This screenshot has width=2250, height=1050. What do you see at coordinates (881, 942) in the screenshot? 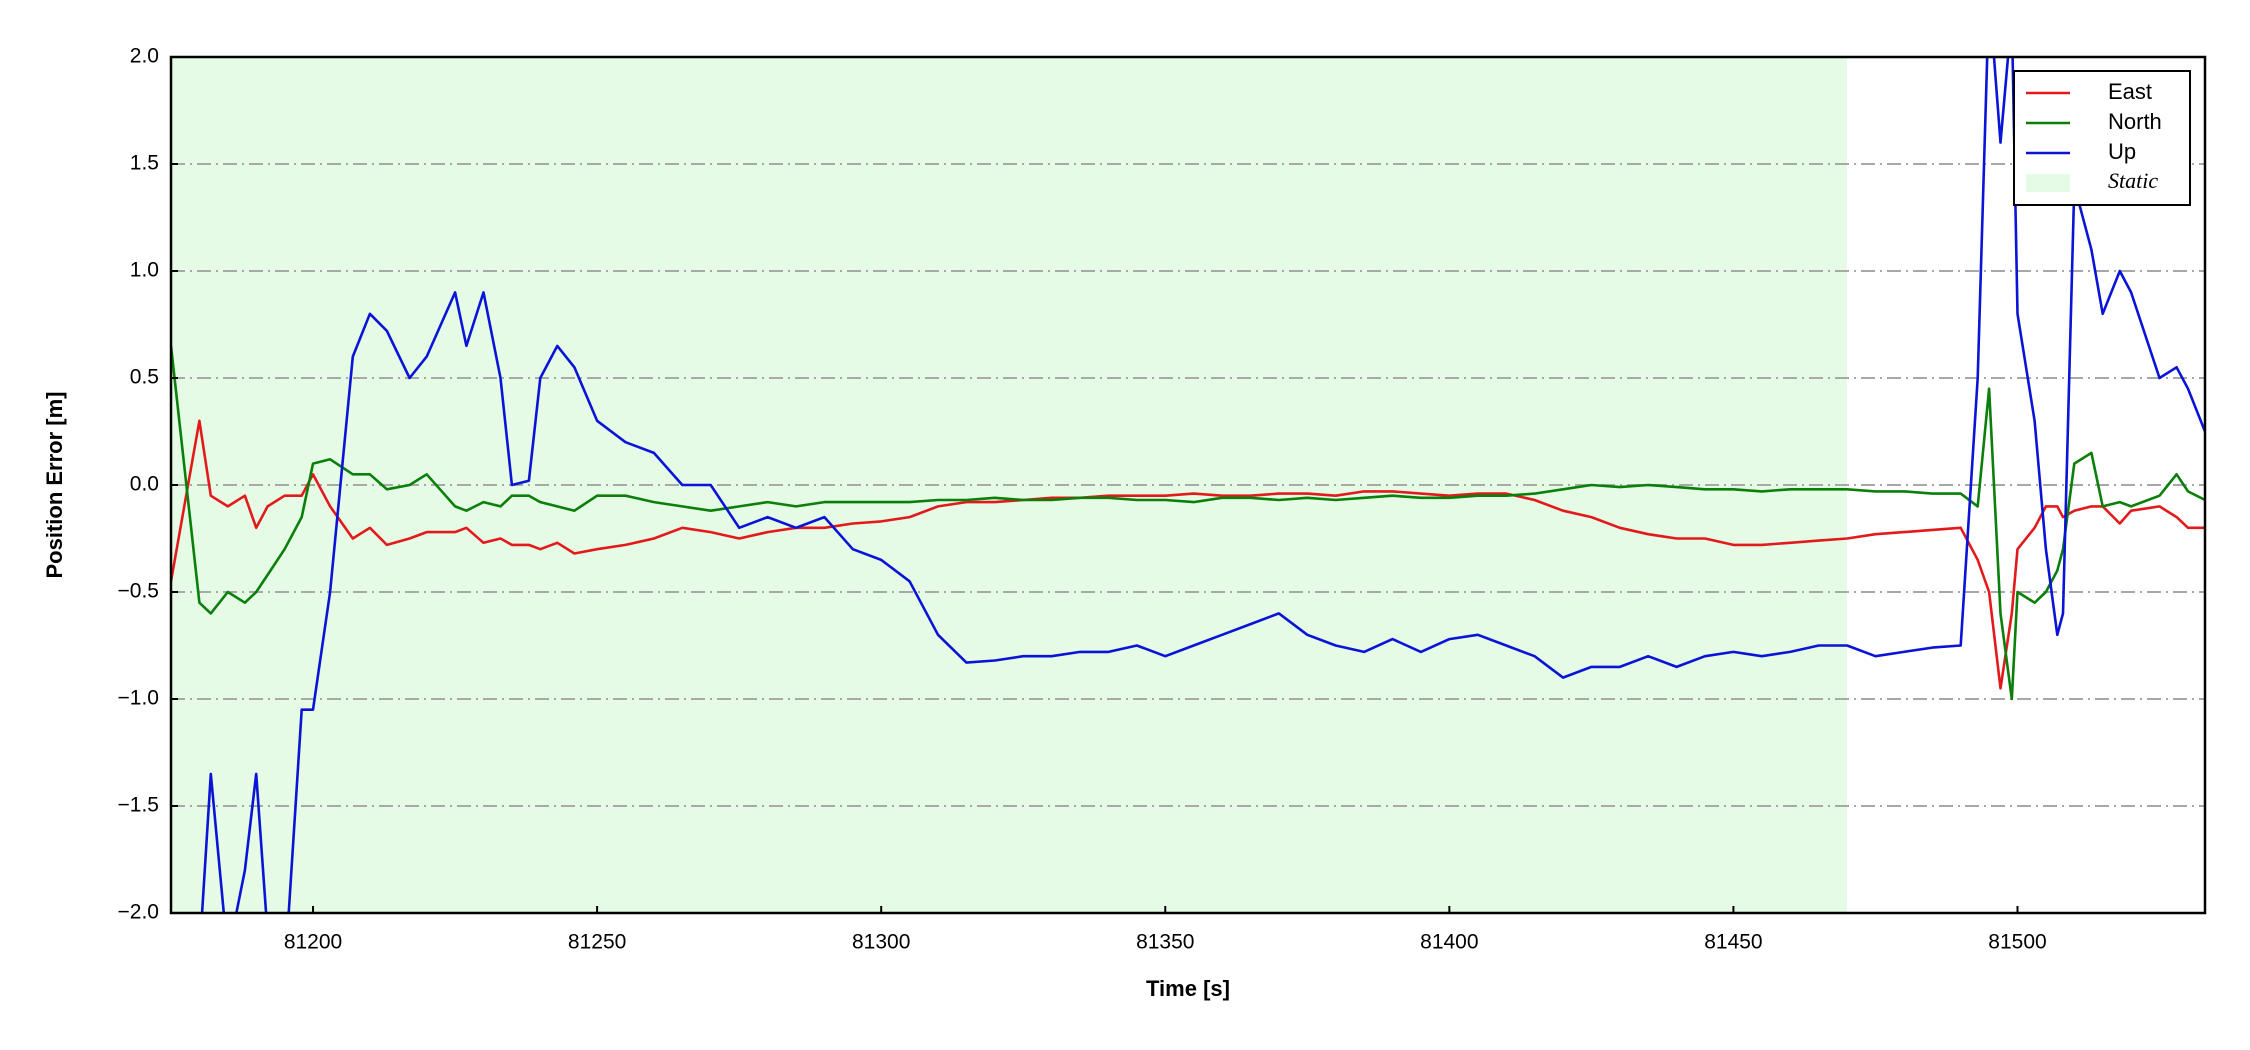
I see `x-tick-label: 81300` at bounding box center [881, 942].